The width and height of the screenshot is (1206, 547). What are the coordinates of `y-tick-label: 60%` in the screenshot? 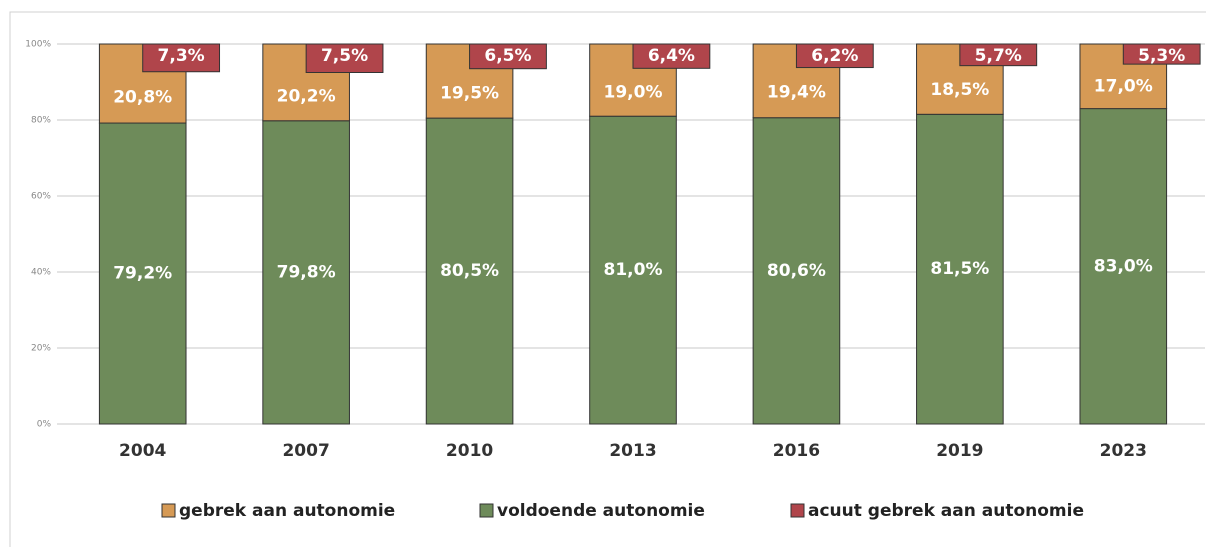 It's located at (41, 197).